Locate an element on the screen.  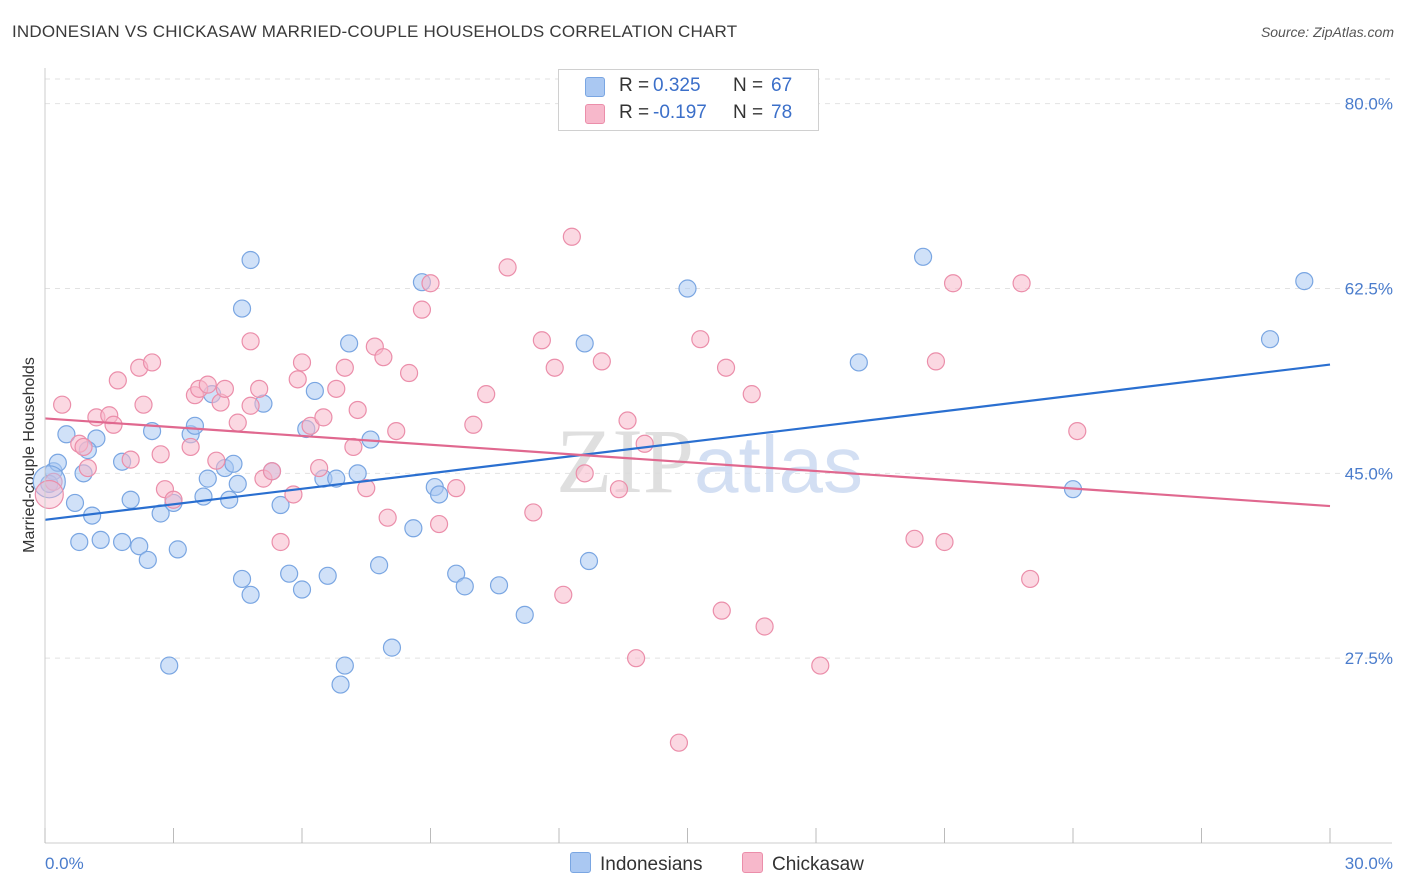
x-tick-label: 30.0% is located at coordinates (1369, 863).